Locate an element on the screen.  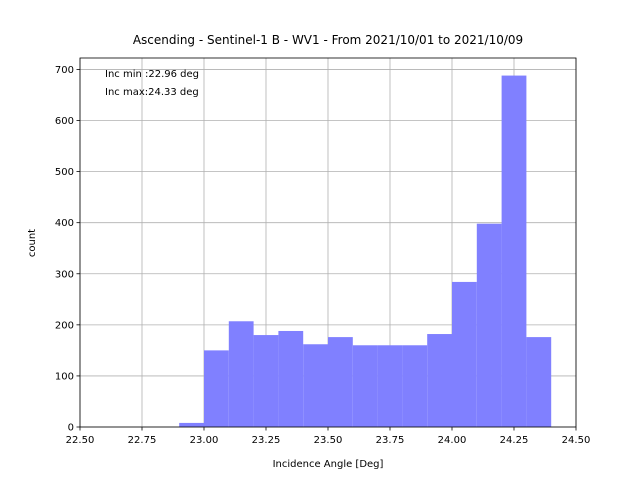
y-tick-label: 0 is located at coordinates (71, 428).